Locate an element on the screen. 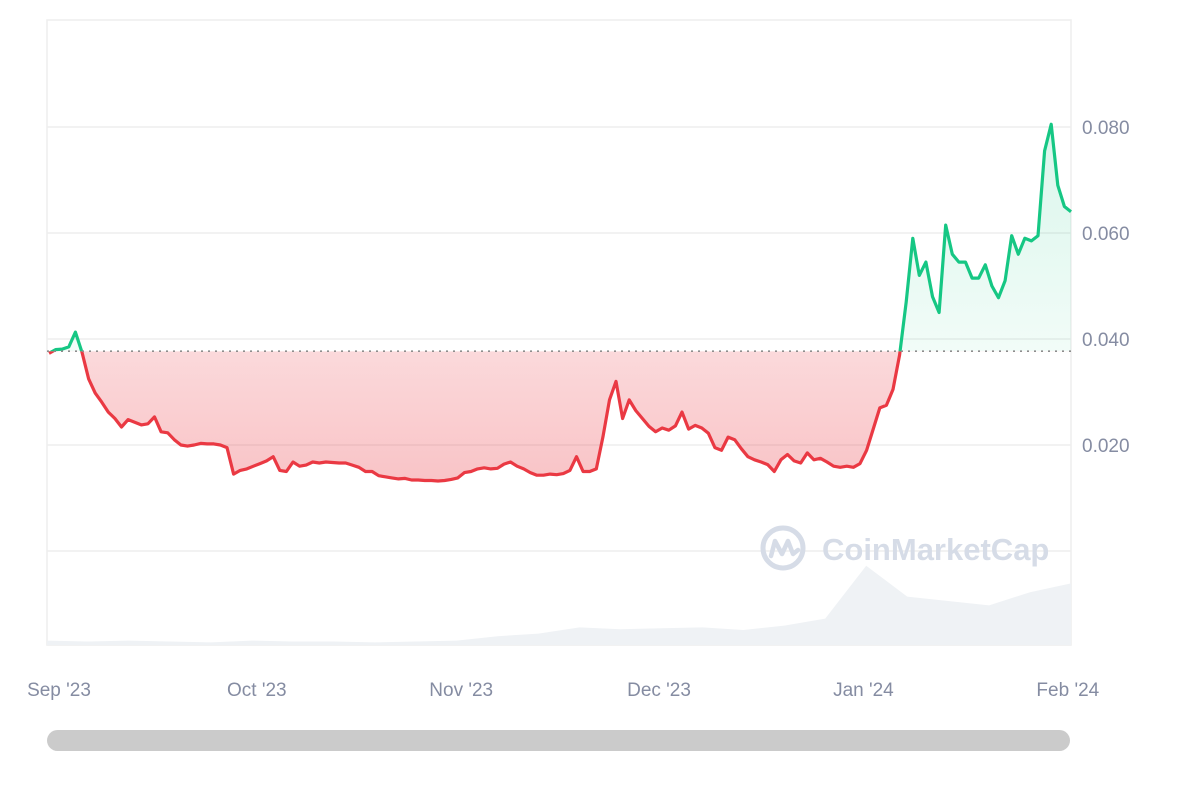 This screenshot has width=1200, height=800. x-tick-label: Dec '23 is located at coordinates (659, 690).